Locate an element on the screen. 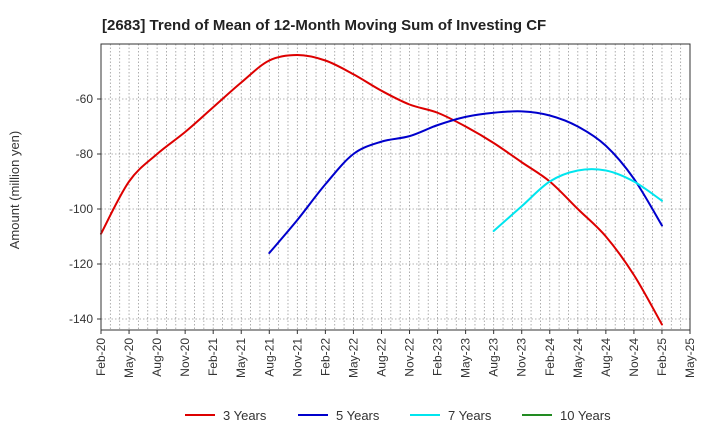 This screenshot has height=440, width=720. x-tick-label: May-22 is located at coordinates (353, 358).